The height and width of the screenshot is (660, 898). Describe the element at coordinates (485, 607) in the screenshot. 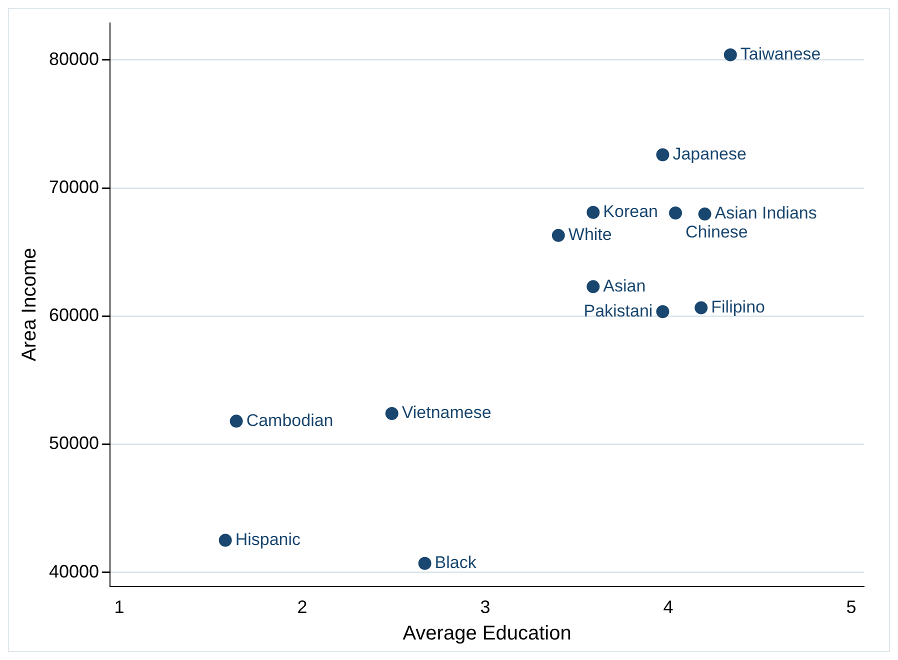

I see `x-tick-label: 3` at that location.